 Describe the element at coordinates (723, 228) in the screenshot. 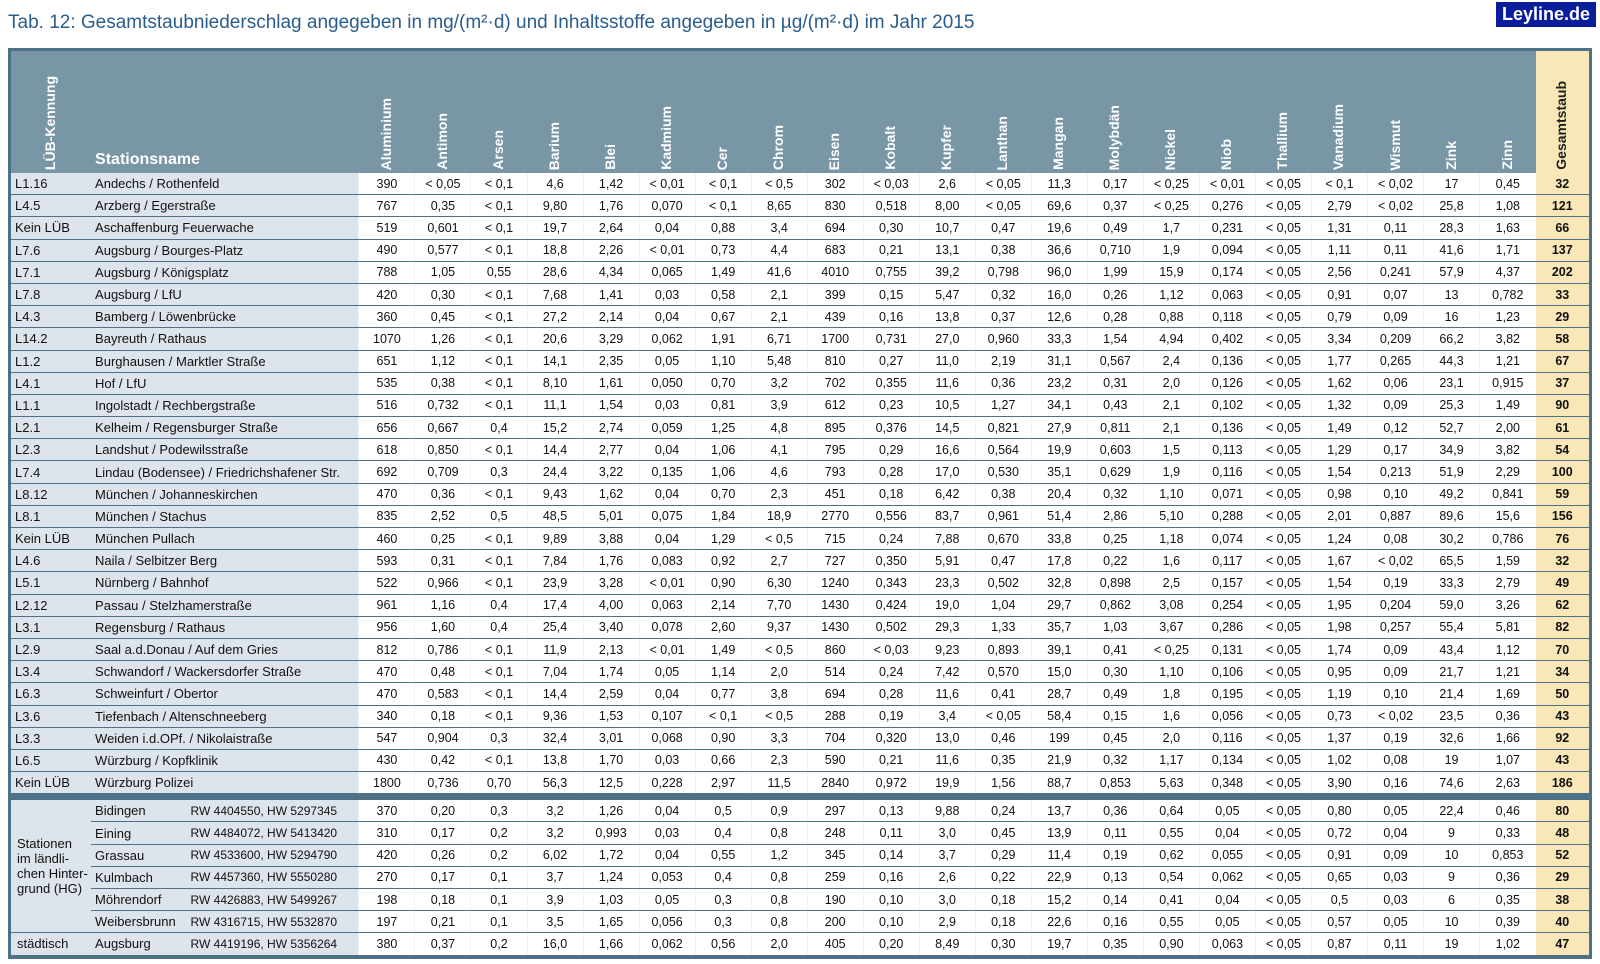

I see `value-cell: 0,88` at that location.